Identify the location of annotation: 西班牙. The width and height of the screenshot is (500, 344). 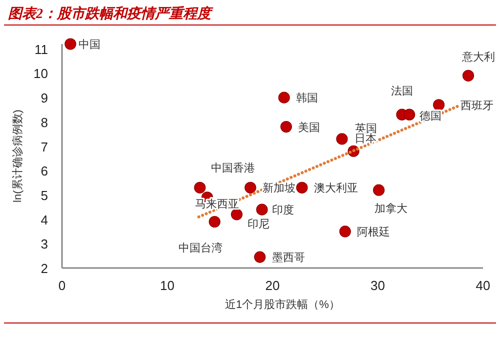
(477, 105).